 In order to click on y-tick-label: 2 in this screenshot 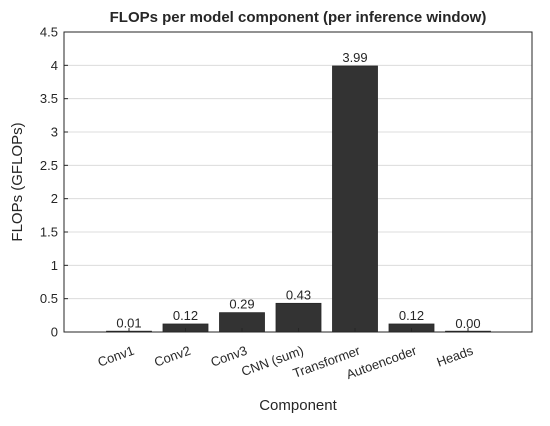, I will do `click(54, 198)`.